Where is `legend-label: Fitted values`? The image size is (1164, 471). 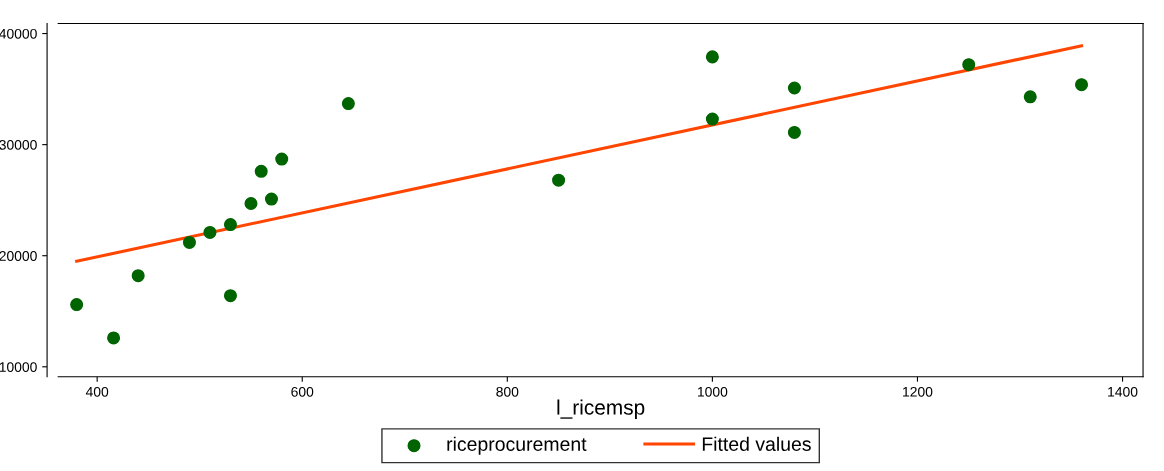 legend-label: Fitted values is located at coordinates (756, 443).